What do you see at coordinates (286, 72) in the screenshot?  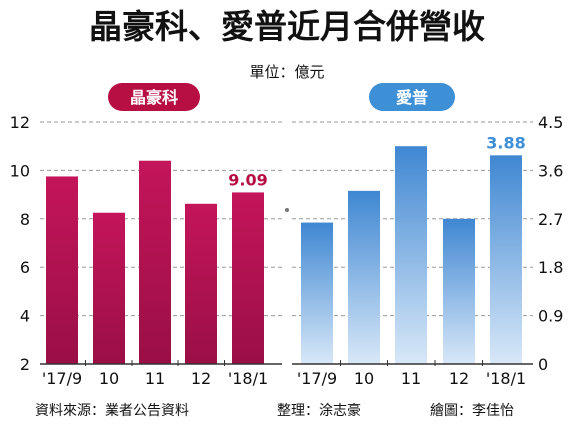 I see `unit-label: 單位：億元` at bounding box center [286, 72].